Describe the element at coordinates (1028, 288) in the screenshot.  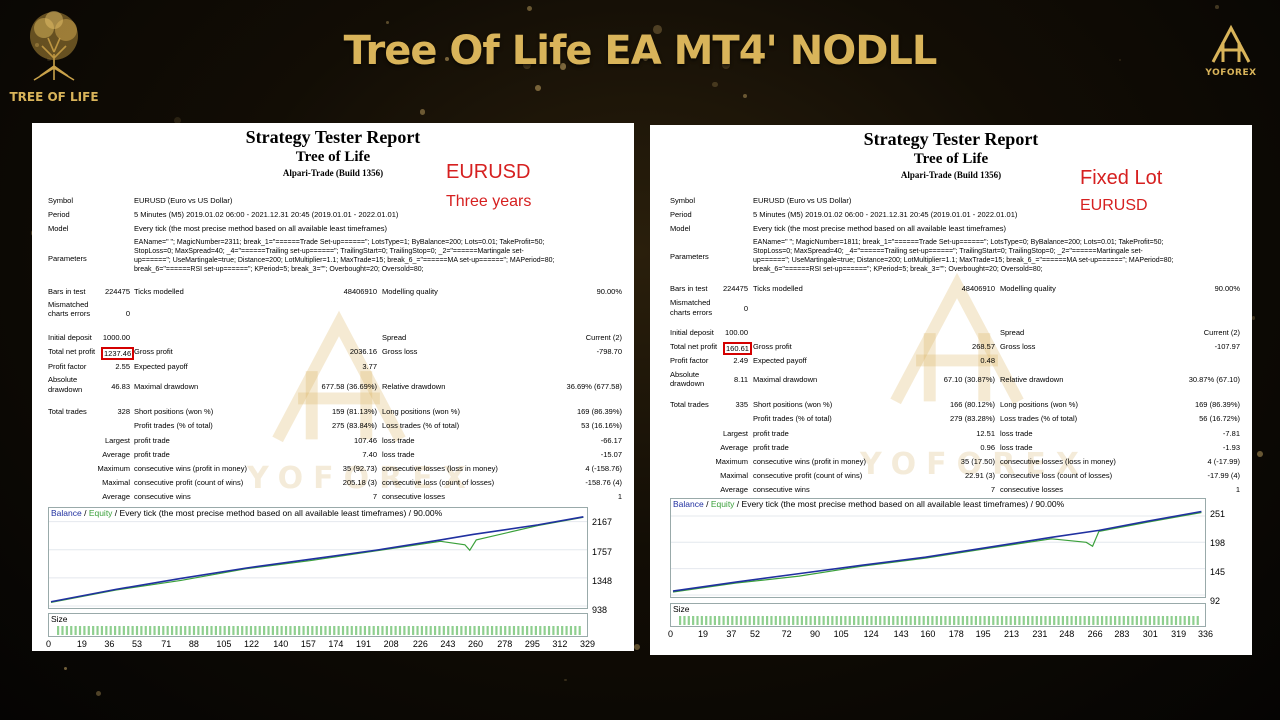
I see `quality-label: Modelling quality` at that location.